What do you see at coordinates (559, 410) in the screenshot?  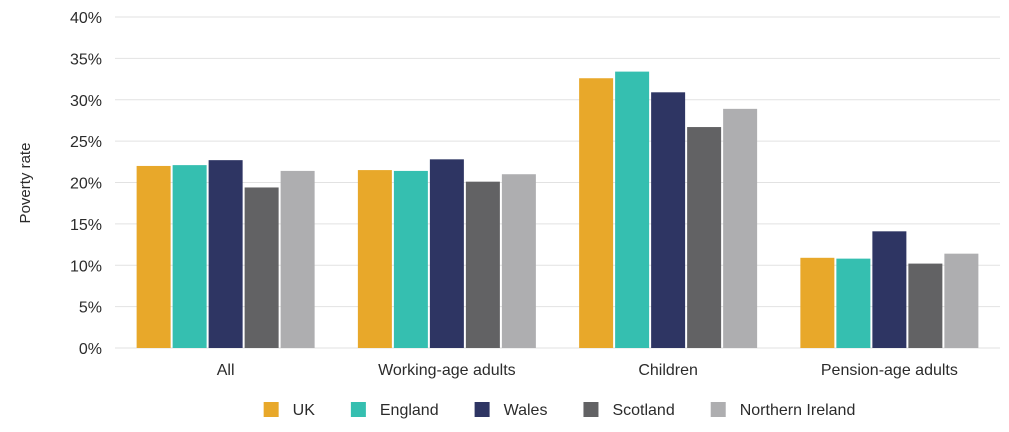 I see `legend: UK England Wales Scotland Northern Ireland` at bounding box center [559, 410].